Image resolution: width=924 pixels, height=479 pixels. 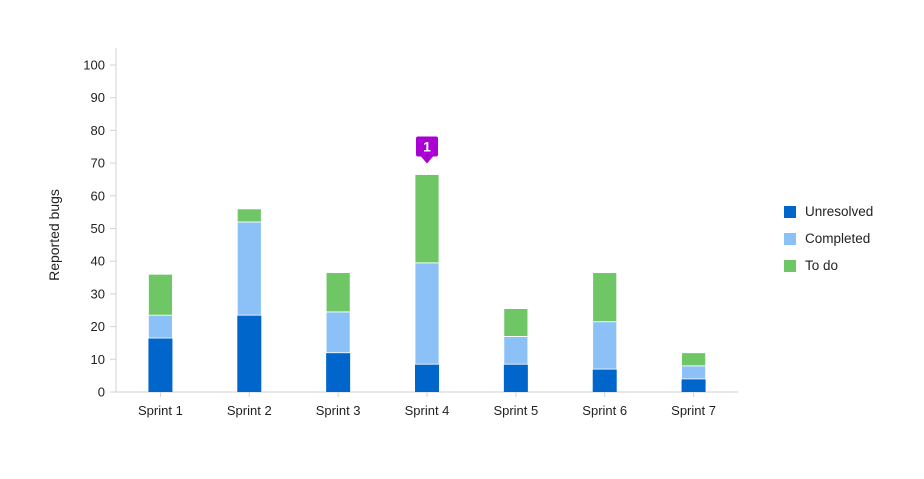 I want to click on y-tick-label: 40, so click(x=98, y=261).